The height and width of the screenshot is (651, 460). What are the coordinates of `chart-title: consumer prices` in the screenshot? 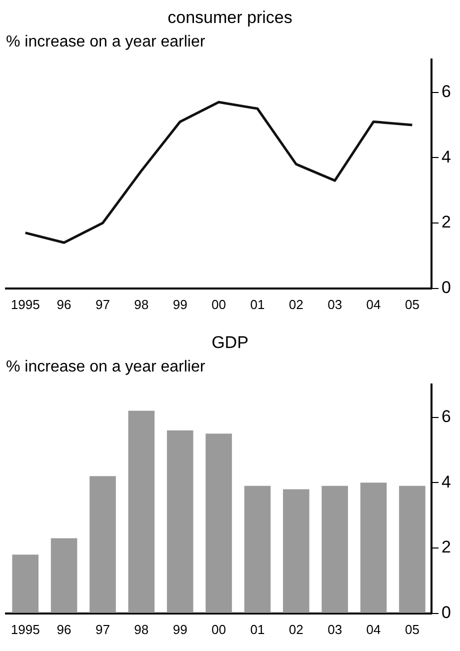 It's located at (230, 17).